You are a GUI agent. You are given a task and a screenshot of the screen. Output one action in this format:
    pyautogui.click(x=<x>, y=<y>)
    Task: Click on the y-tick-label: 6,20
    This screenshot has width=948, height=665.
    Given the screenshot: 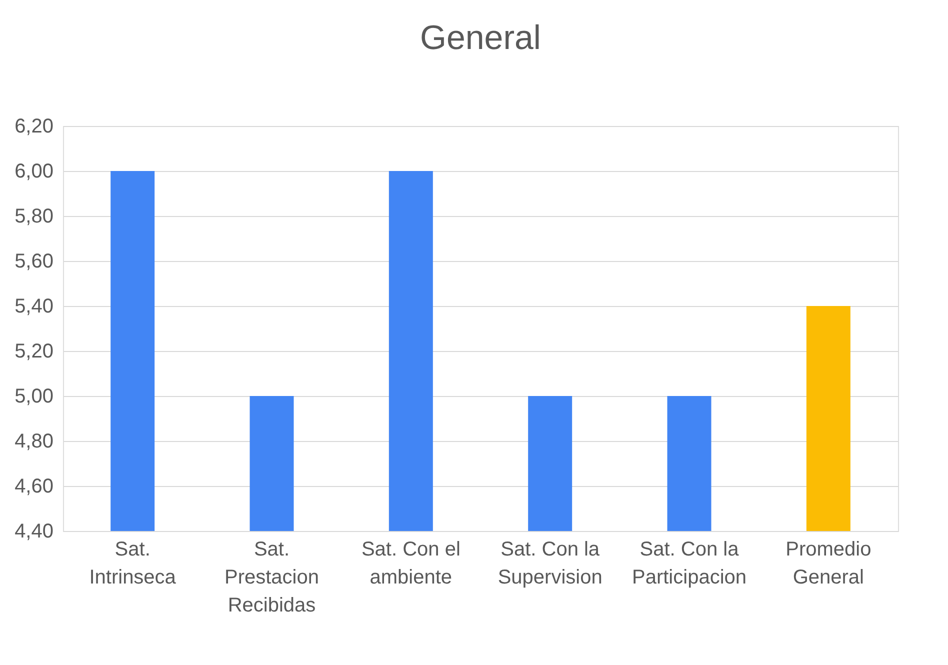 What is the action you would take?
    pyautogui.click(x=34, y=127)
    